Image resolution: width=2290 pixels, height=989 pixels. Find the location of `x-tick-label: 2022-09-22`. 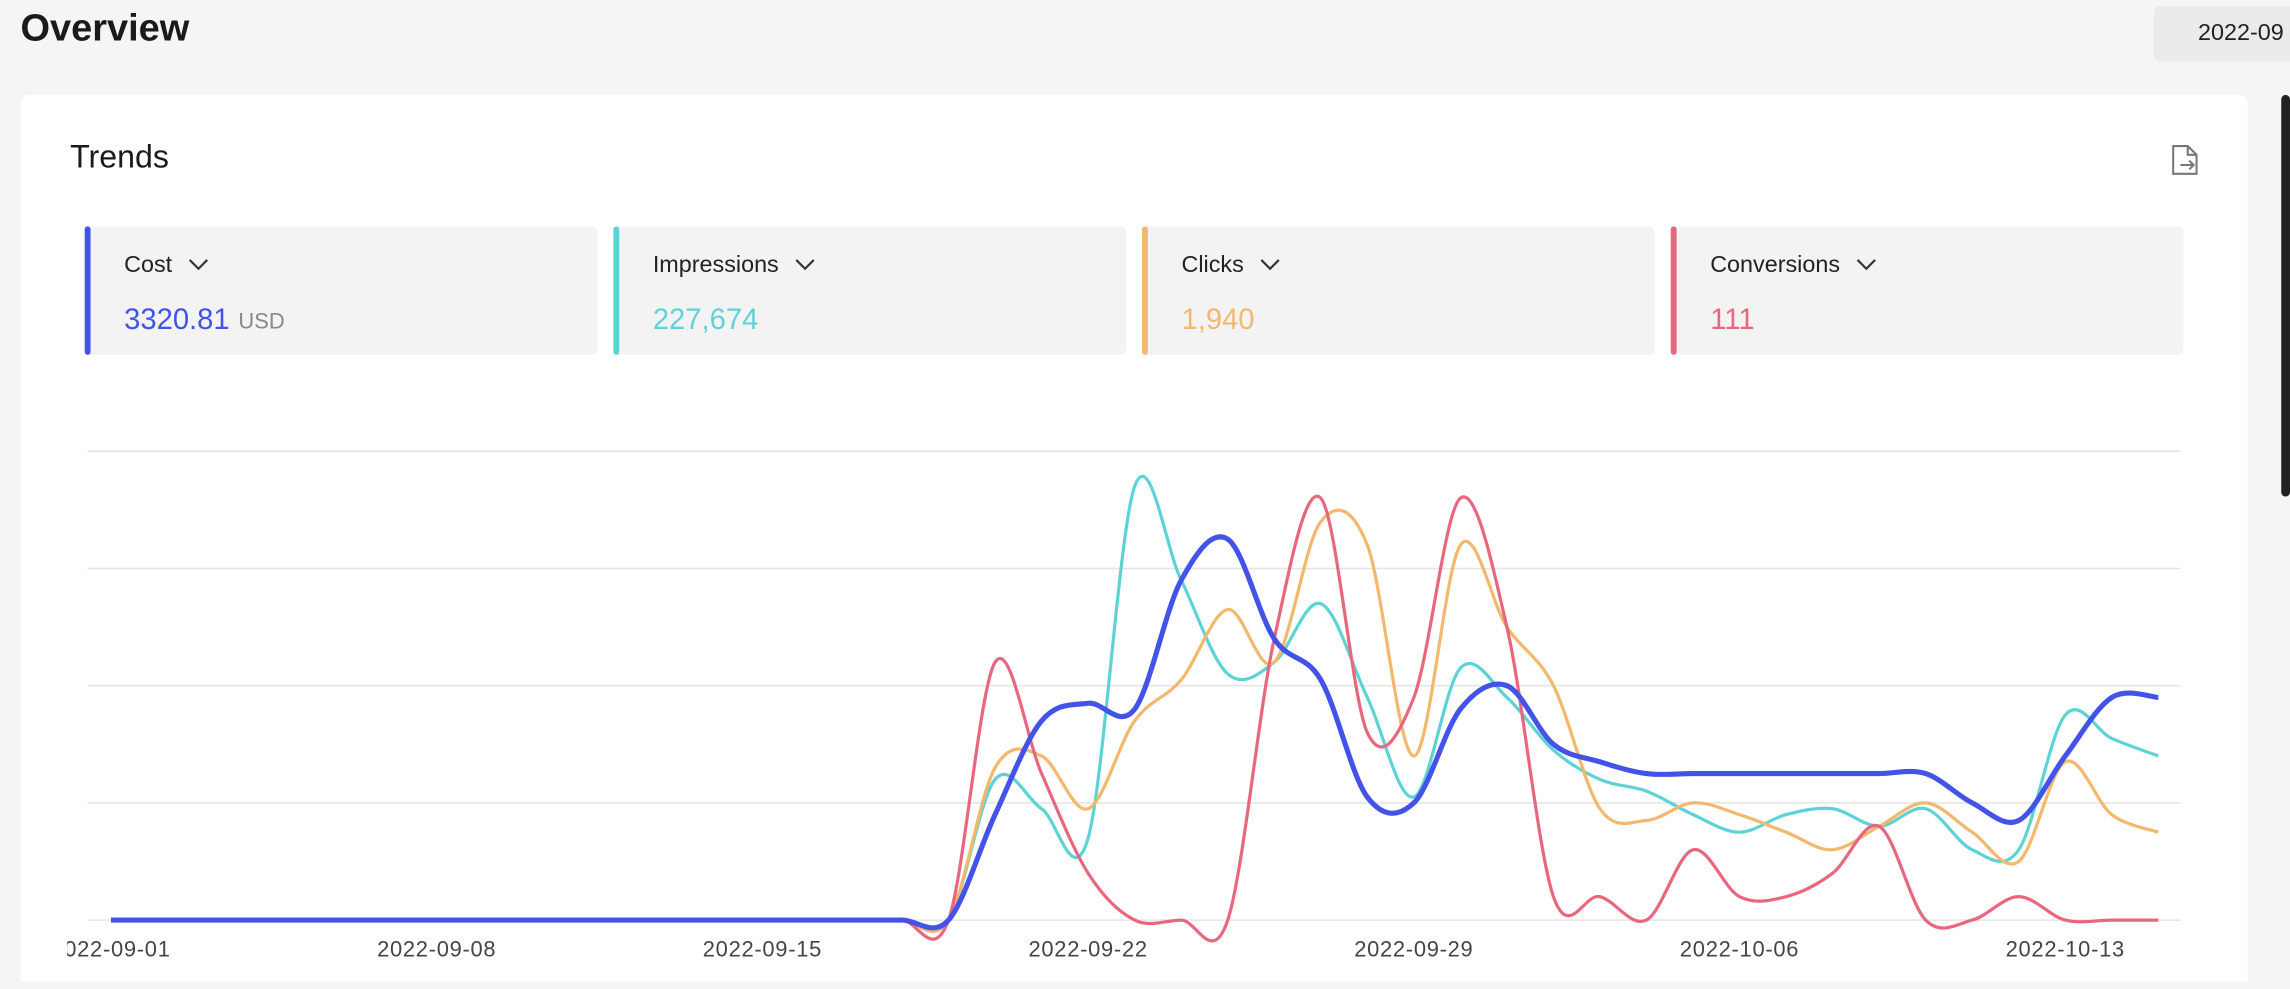

x-tick-label: 2022-09-22 is located at coordinates (1087, 949).